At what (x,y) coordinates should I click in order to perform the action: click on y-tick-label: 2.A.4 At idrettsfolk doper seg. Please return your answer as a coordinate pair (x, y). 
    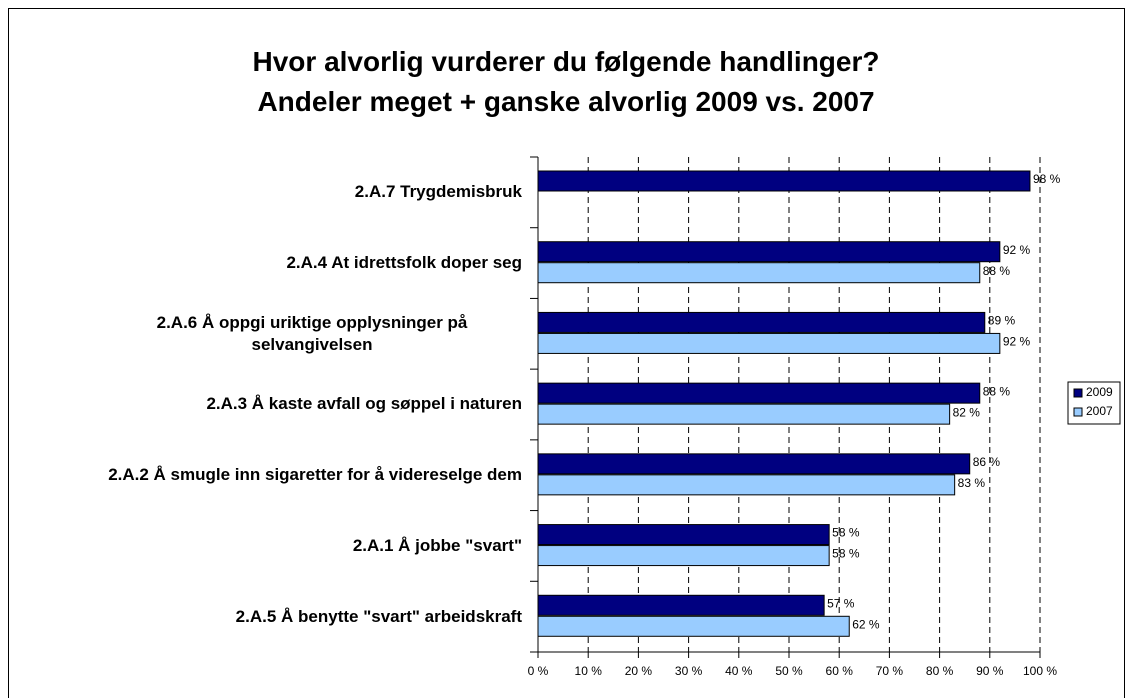
    Looking at the image, I should click on (312, 263).